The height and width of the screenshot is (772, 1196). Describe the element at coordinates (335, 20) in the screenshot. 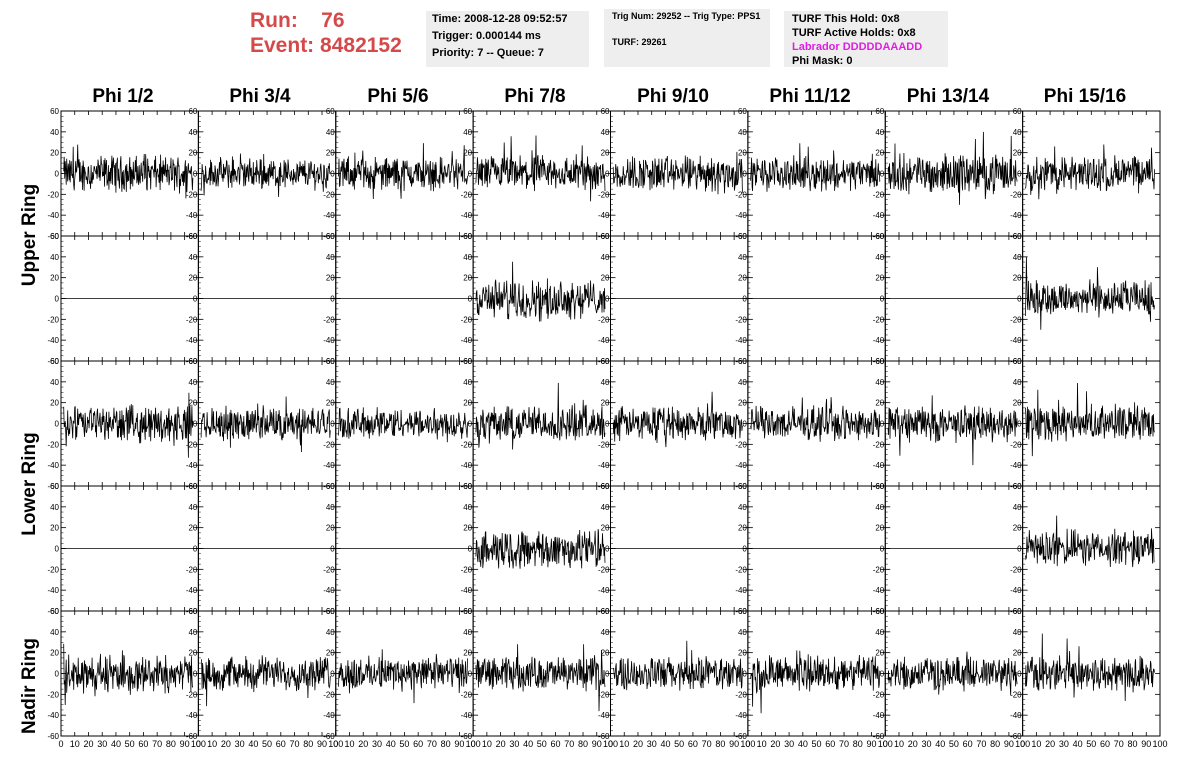

I see `run-line: Run: 76` at that location.